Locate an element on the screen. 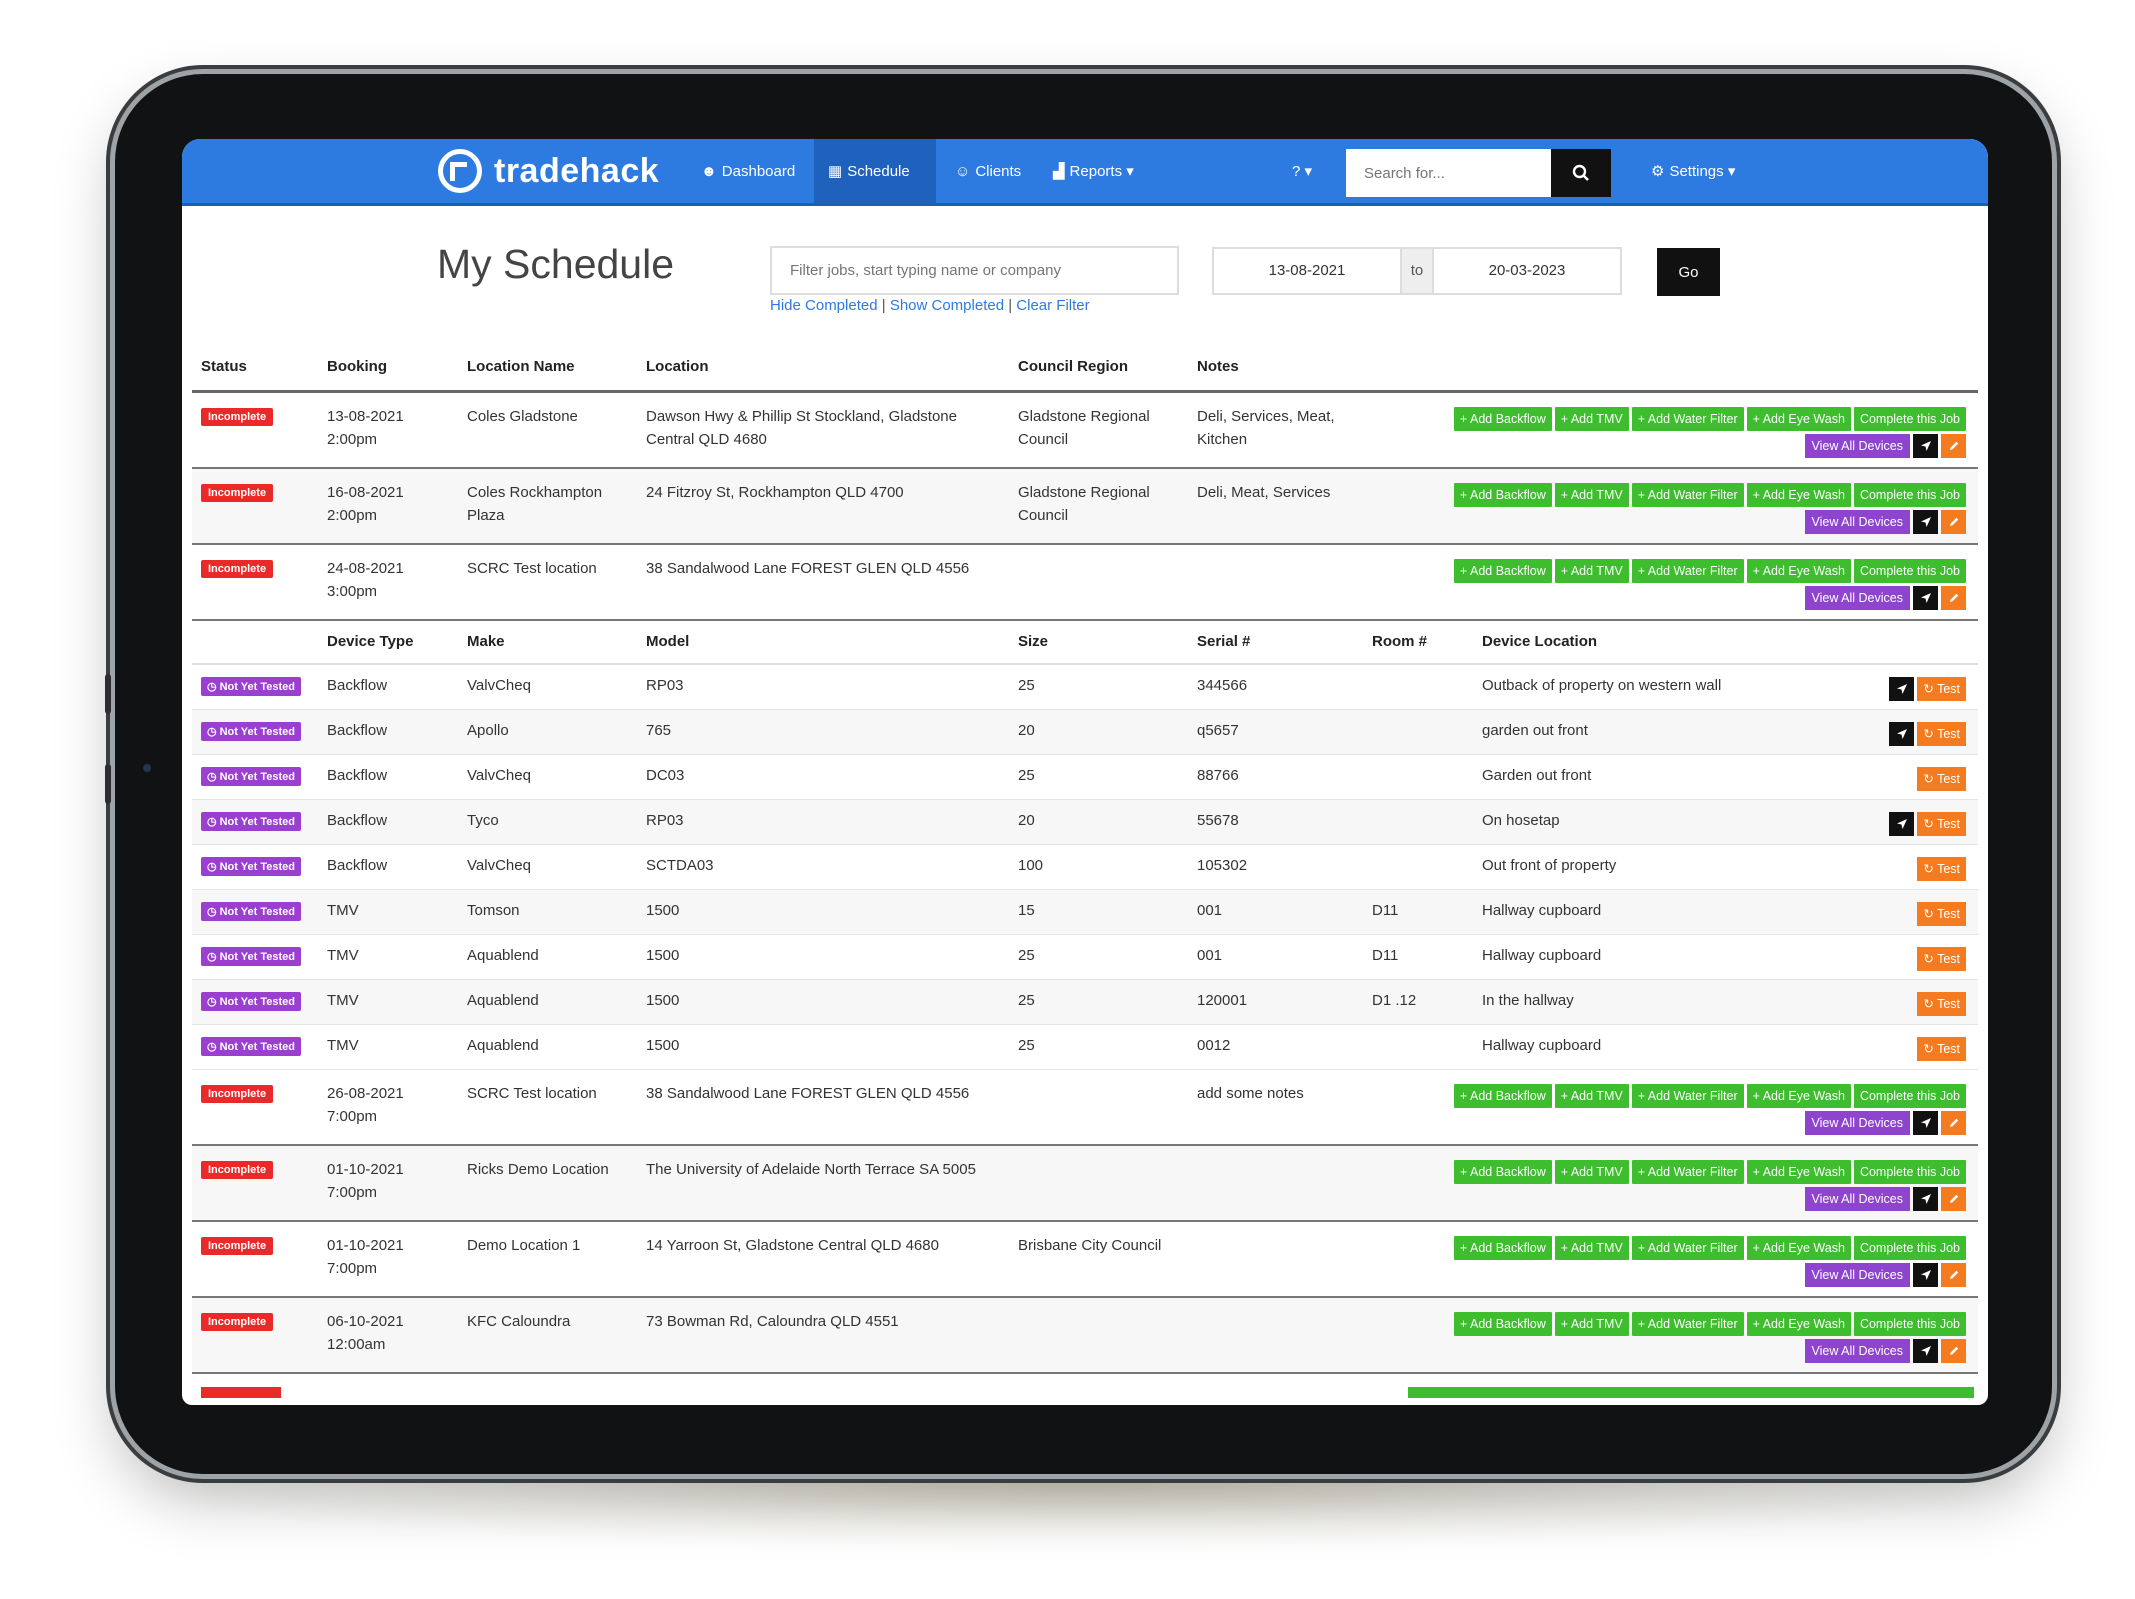 The image size is (2135, 1599). device-actions: ↻ Test is located at coordinates (1941, 914).